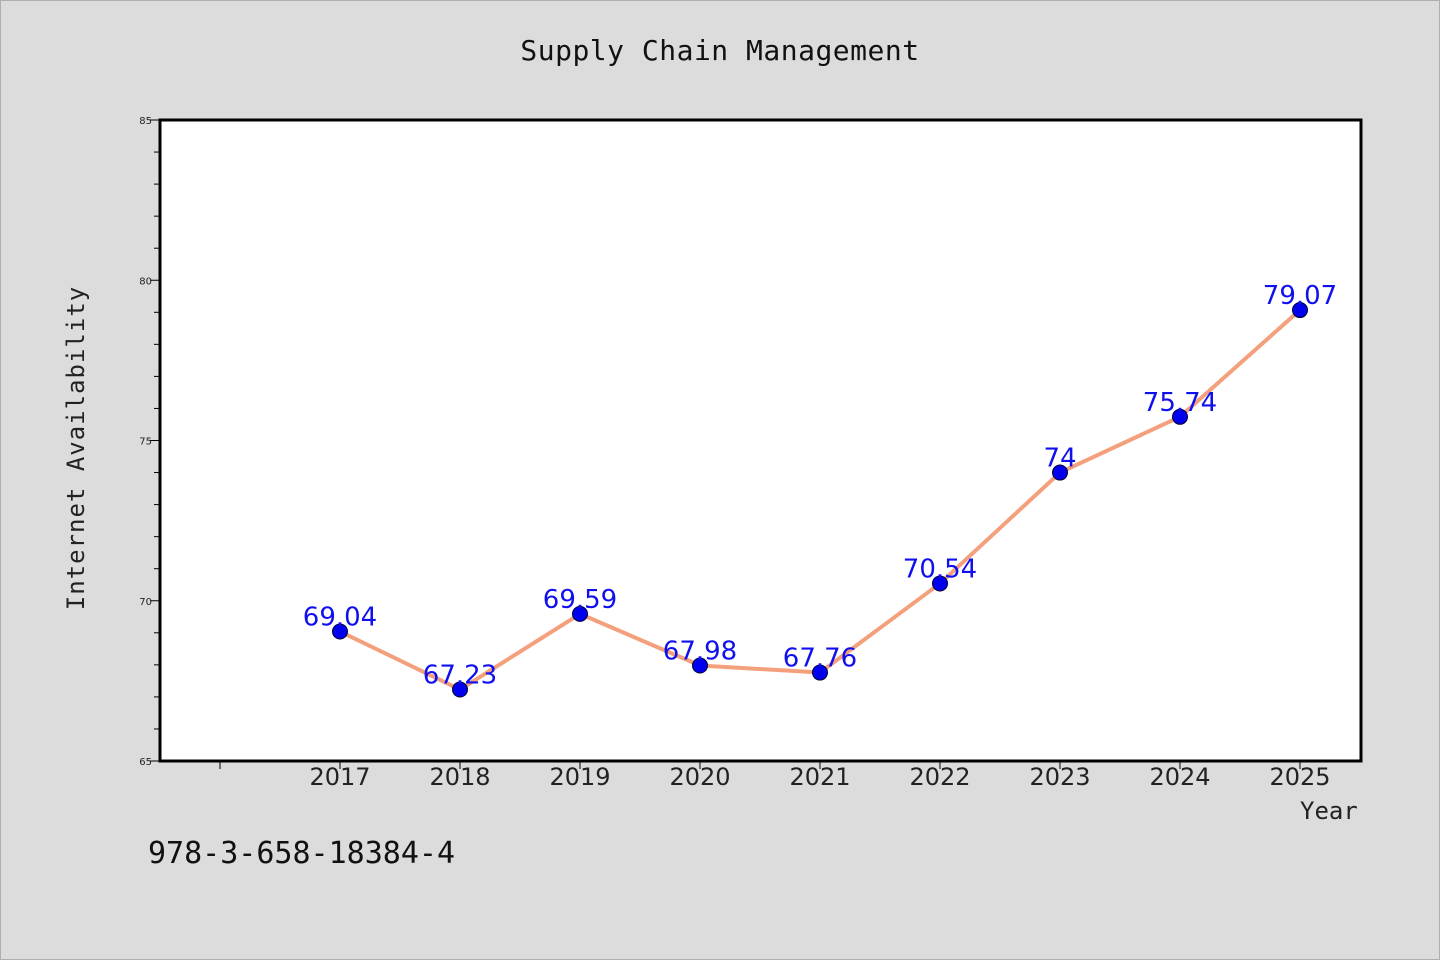 Image resolution: width=1440 pixels, height=960 pixels. I want to click on y-tick-label: 65, so click(145, 762).